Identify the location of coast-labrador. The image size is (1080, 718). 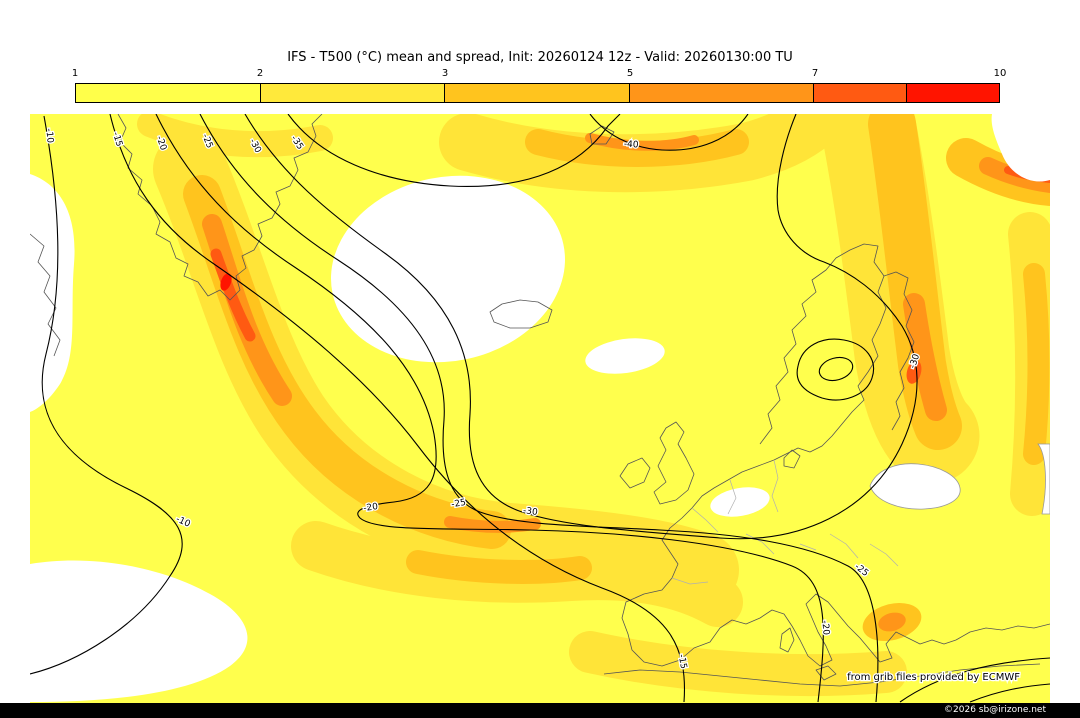
(45, 295).